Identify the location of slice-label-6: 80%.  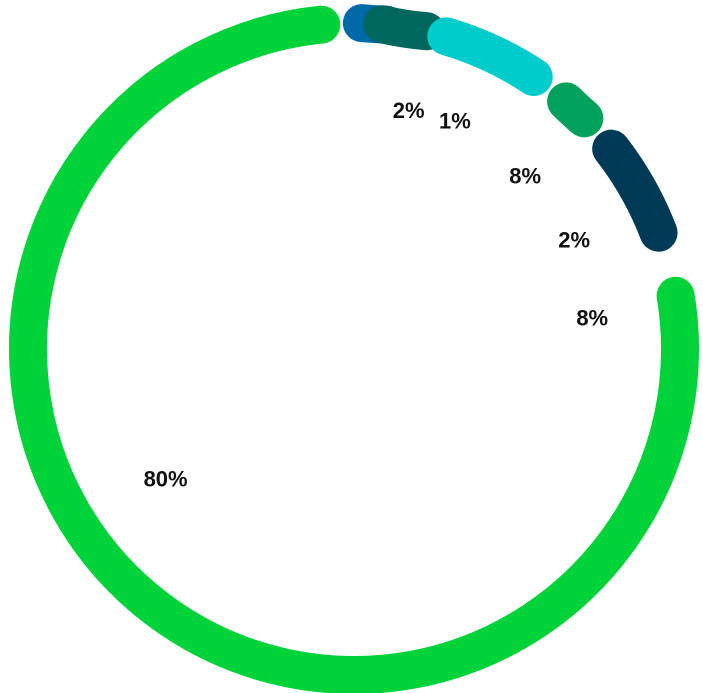
(166, 479).